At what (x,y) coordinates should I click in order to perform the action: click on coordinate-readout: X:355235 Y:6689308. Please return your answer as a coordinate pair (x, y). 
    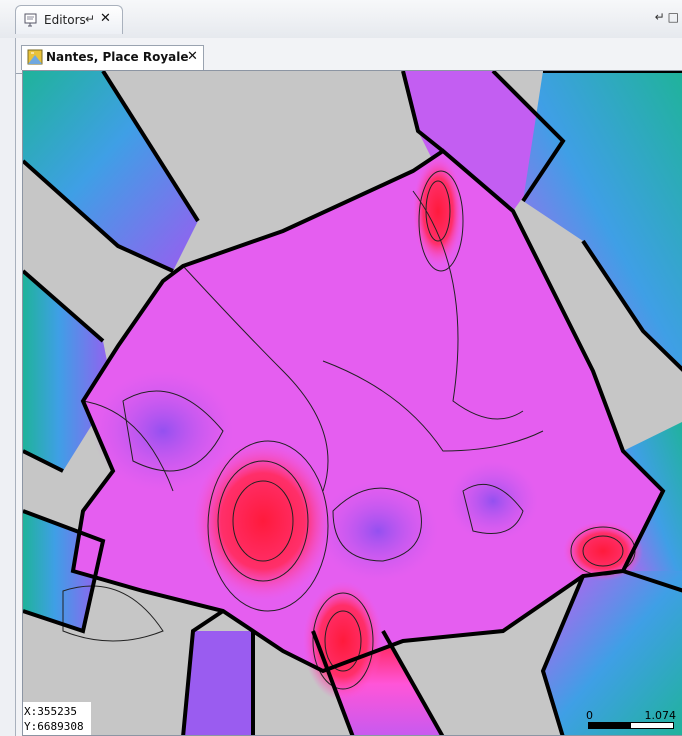
    Looking at the image, I should click on (57, 718).